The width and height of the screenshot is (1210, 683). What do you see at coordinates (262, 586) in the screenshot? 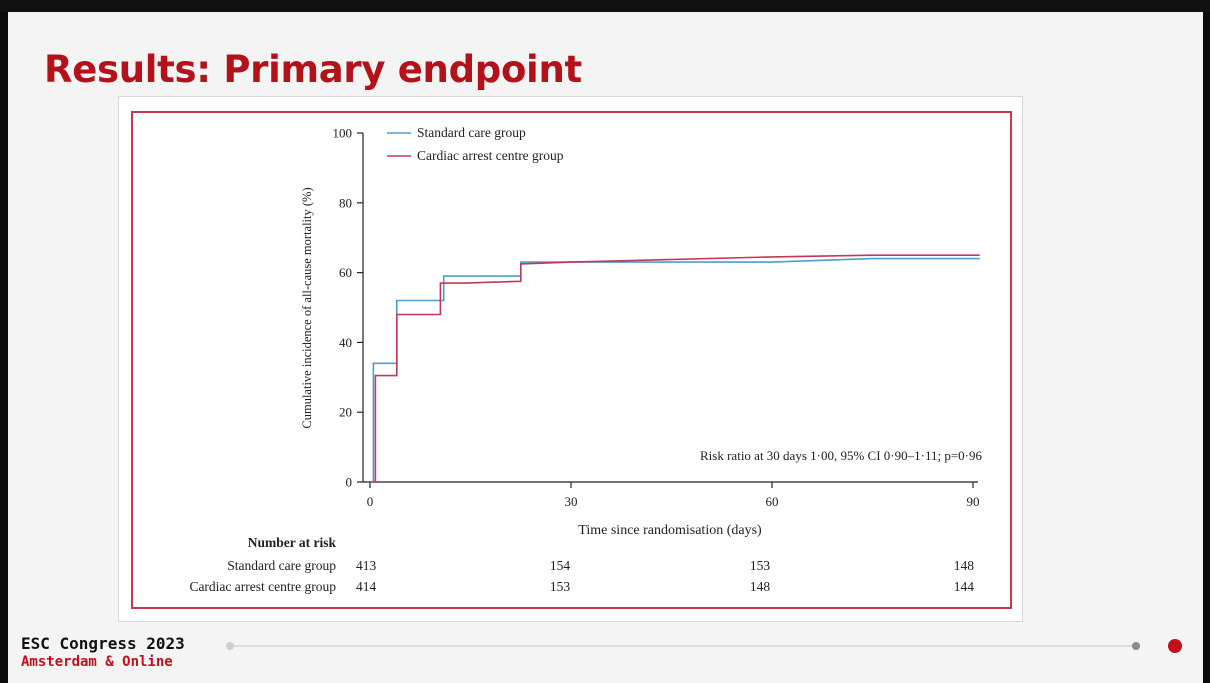
I see `risk-row-label: Cardiac arrest centre group` at bounding box center [262, 586].